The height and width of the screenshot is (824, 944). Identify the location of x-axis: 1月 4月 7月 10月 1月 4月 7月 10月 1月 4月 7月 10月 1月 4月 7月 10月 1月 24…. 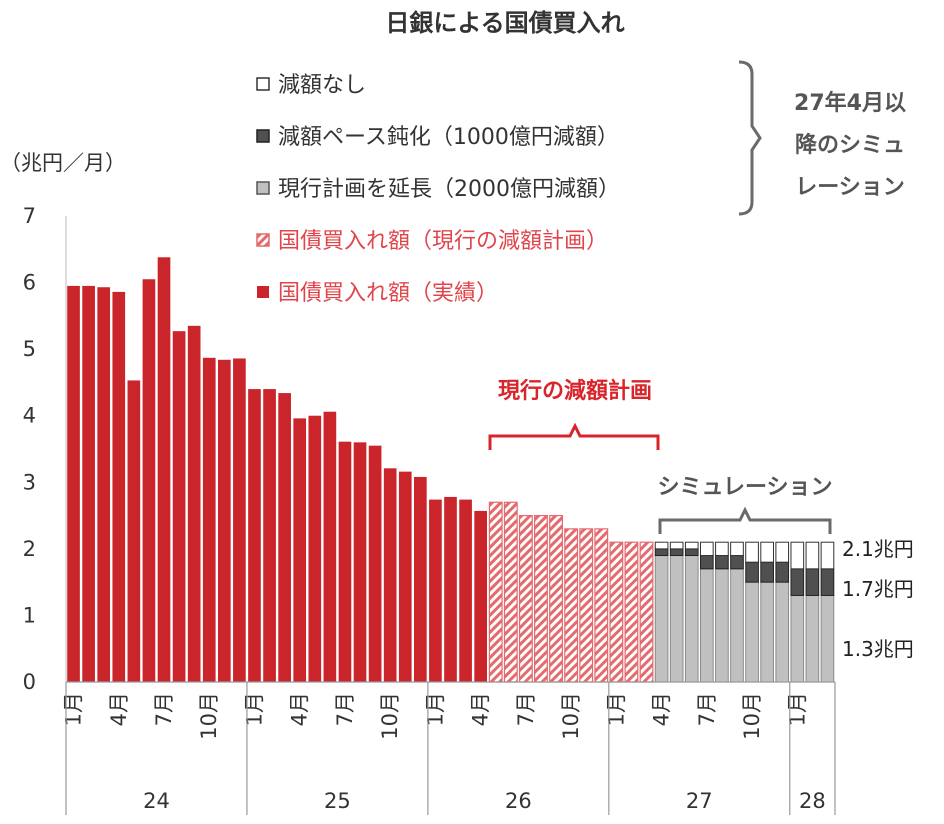
(449, 748).